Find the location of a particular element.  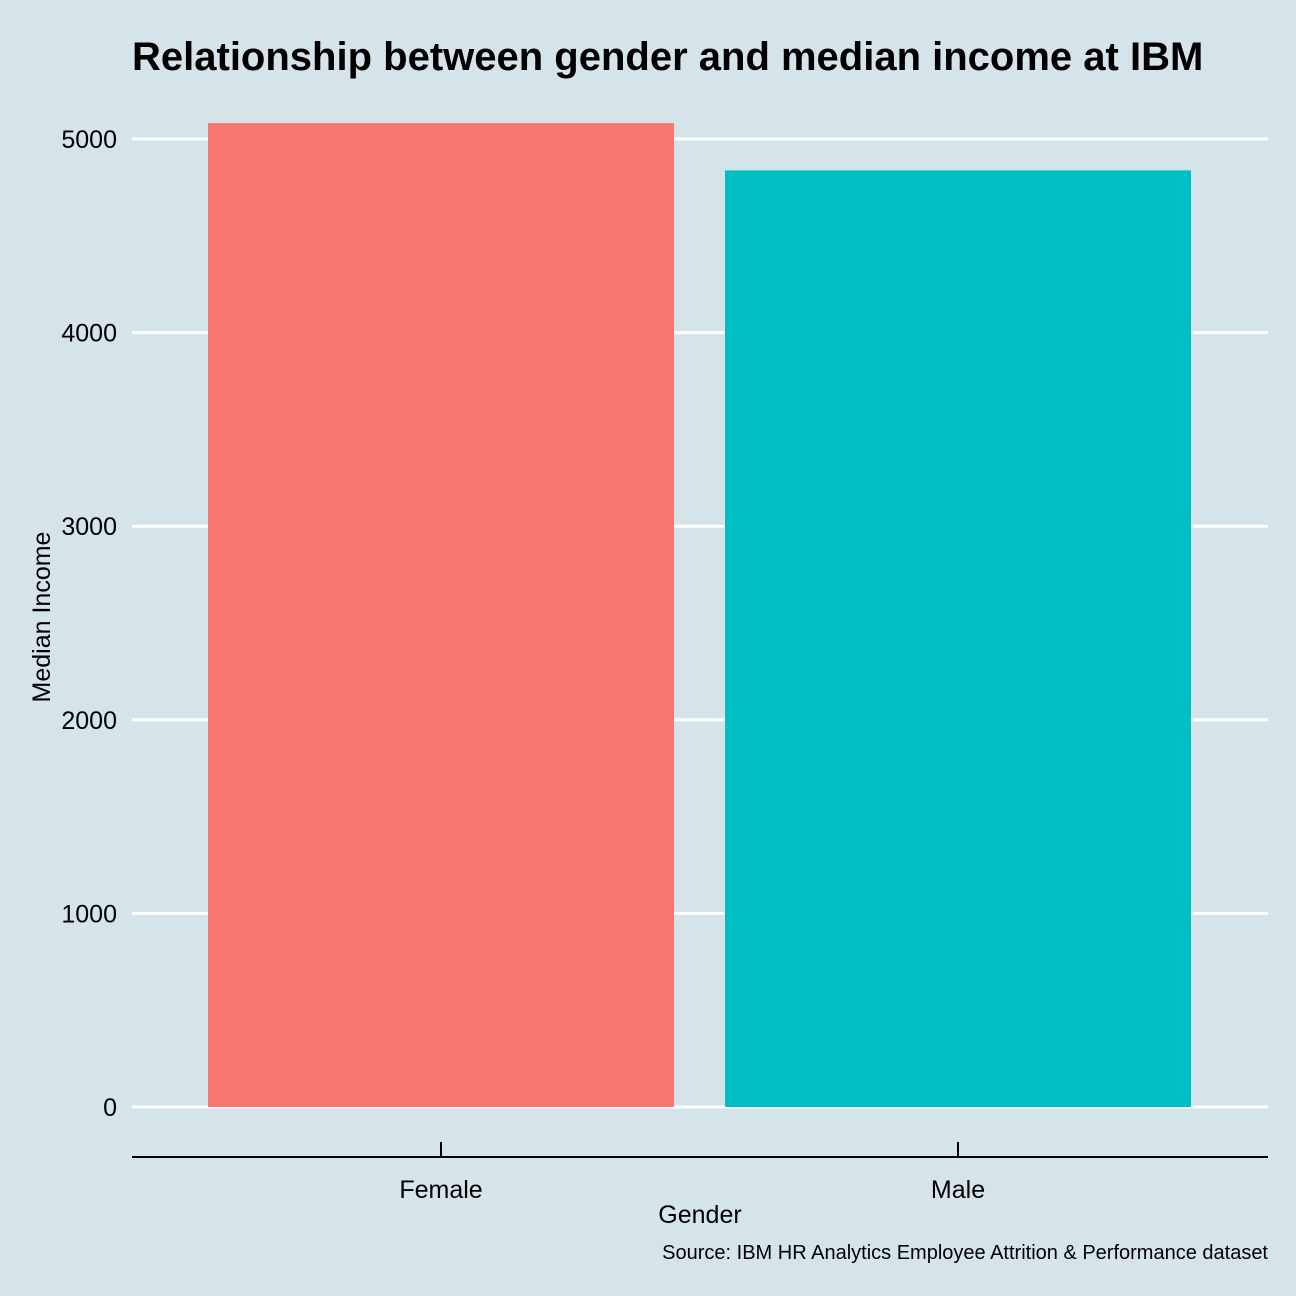

y-tick-label: 3000 is located at coordinates (89, 527).